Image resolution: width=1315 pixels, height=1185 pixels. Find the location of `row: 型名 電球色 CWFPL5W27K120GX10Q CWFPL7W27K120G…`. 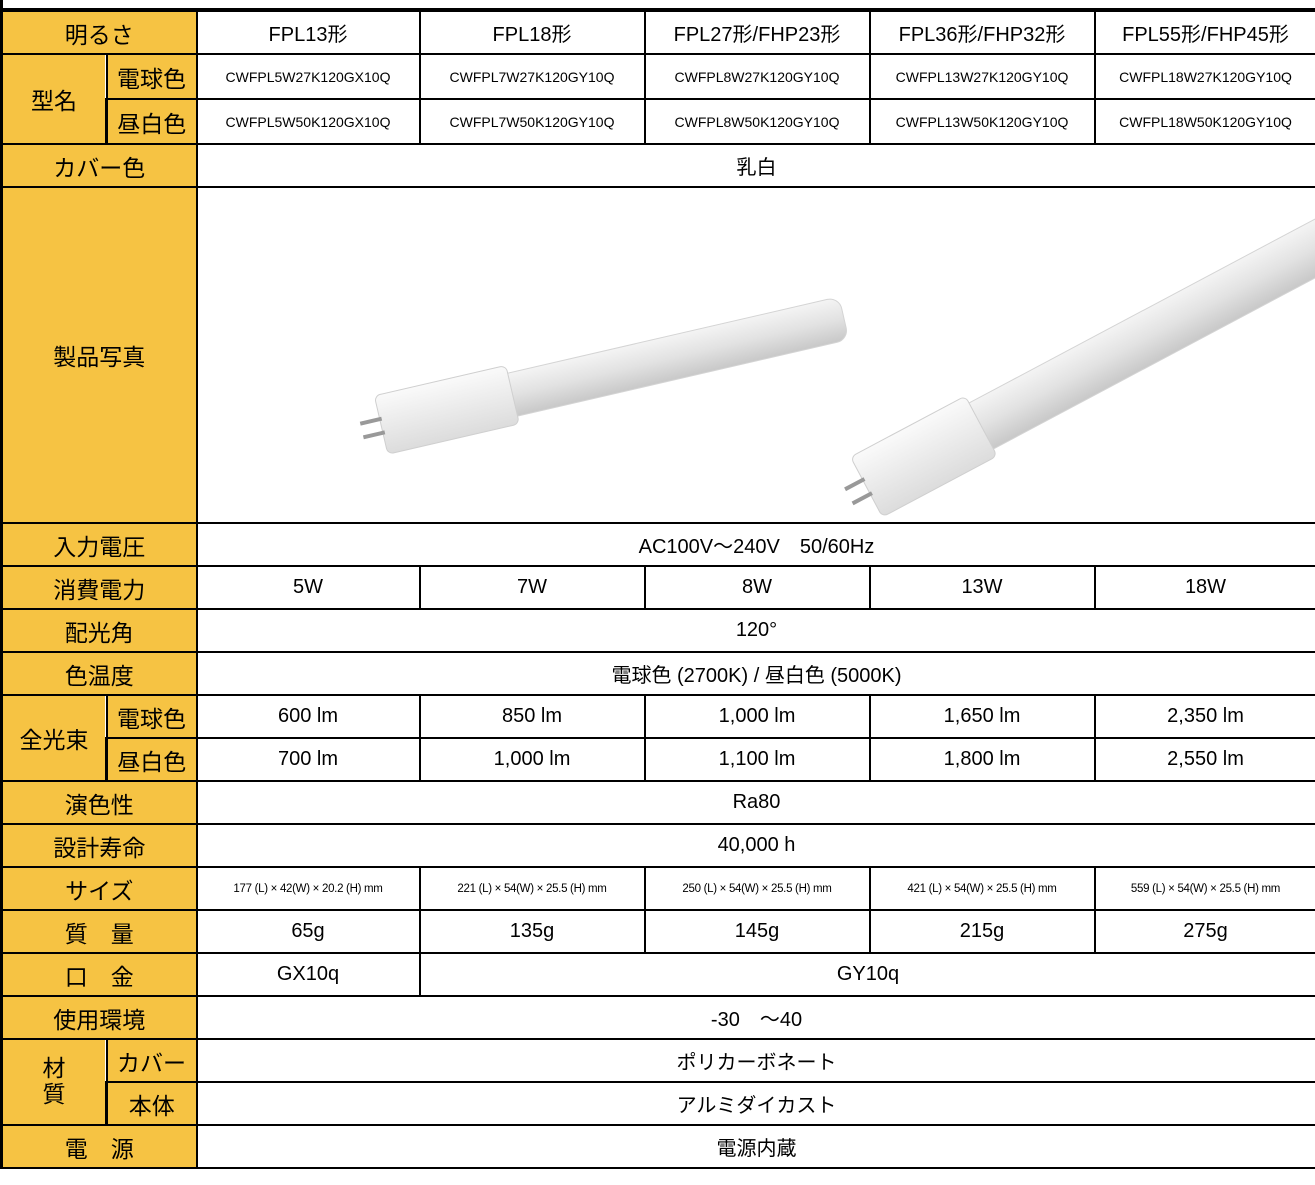

row: 型名 電球色 CWFPL5W27K120GX10Q CWFPL7W27K120G… is located at coordinates (657, 99).